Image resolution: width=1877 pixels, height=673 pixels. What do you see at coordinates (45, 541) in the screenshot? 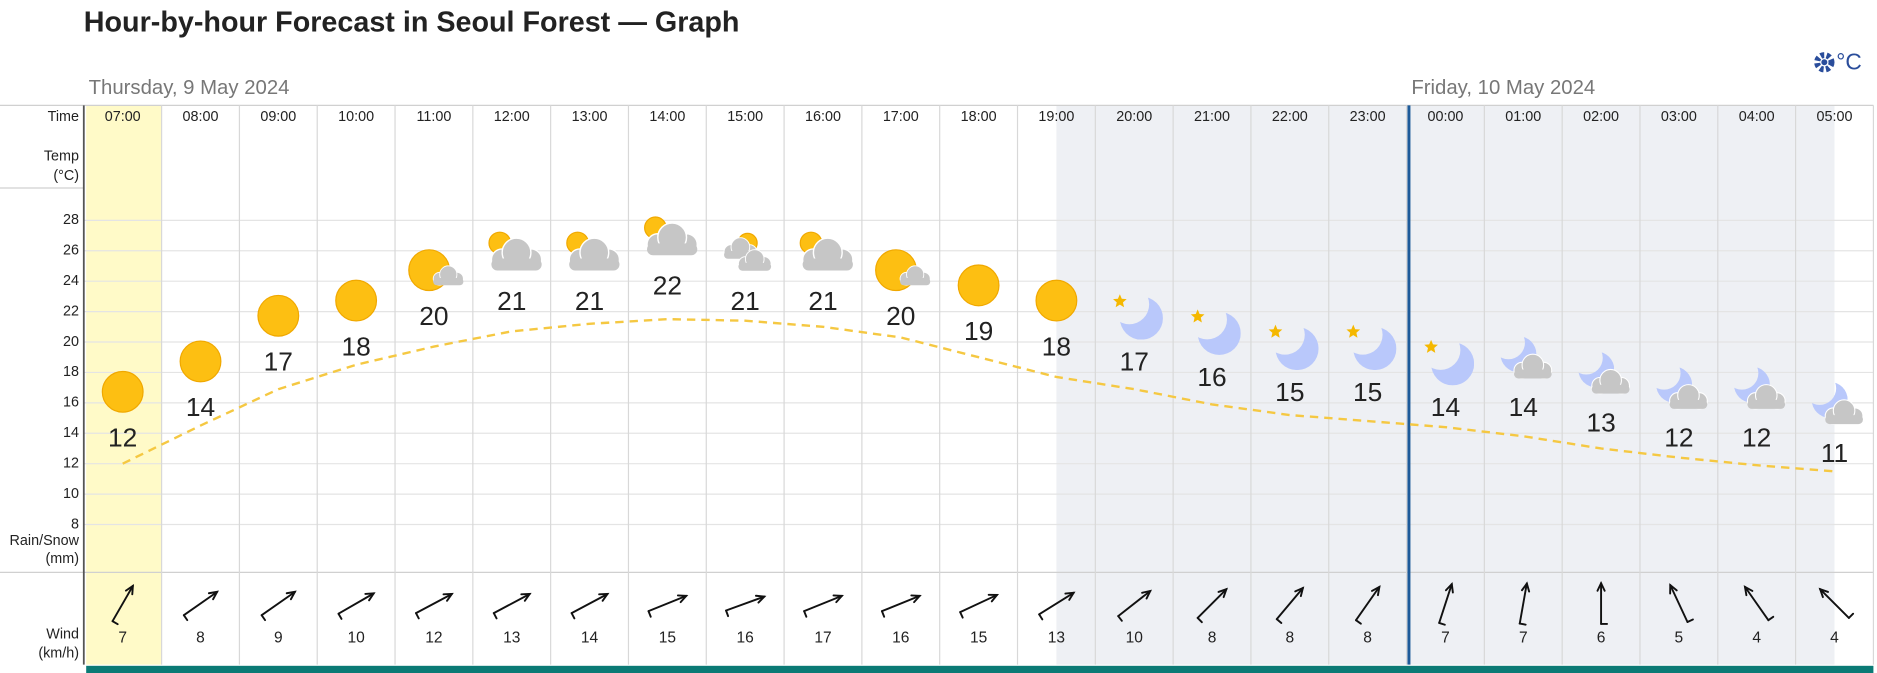
I see `row-label: Rain/Snow` at bounding box center [45, 541].